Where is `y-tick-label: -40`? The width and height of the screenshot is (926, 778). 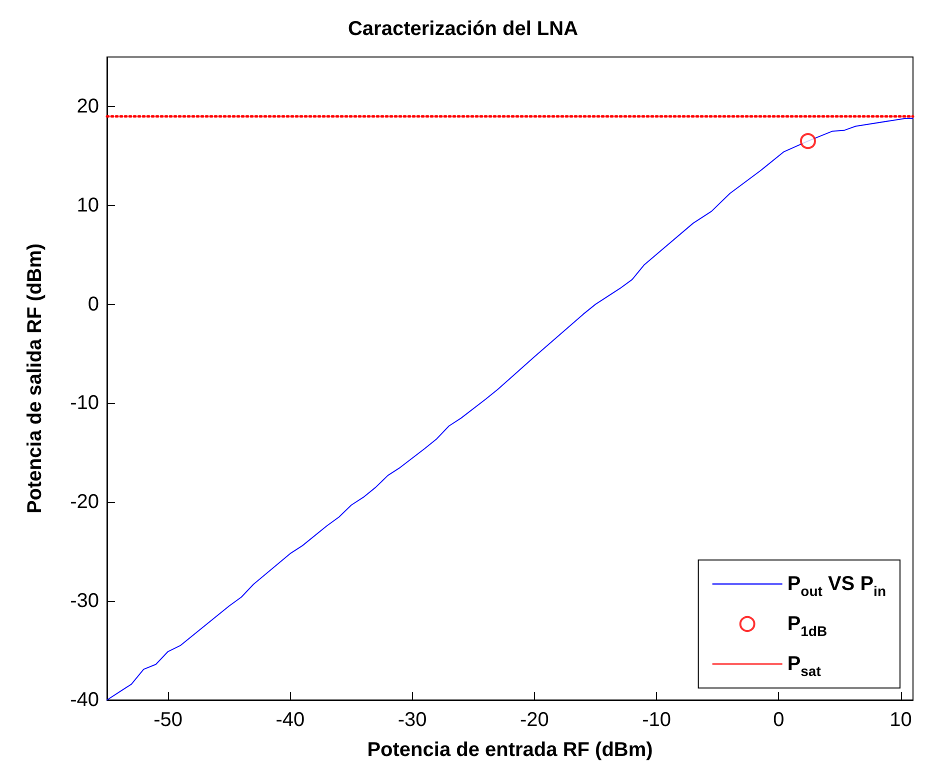 y-tick-label: -40 is located at coordinates (84, 700).